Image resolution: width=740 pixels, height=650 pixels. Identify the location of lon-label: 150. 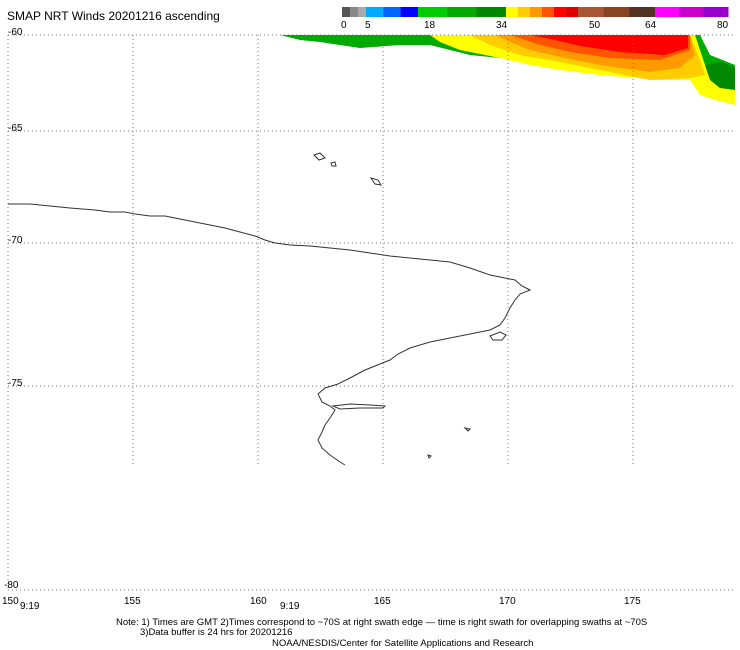
(10, 601).